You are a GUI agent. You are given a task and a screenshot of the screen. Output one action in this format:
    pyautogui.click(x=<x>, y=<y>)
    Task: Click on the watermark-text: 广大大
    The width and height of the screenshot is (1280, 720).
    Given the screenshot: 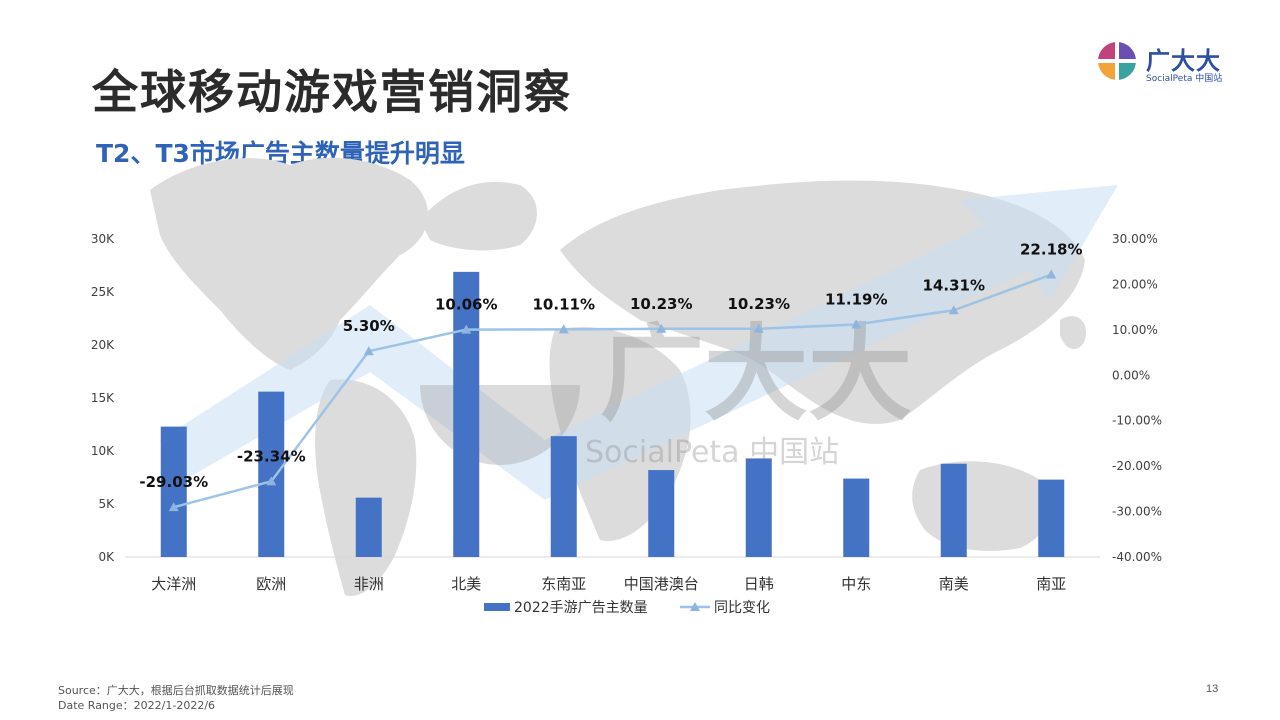 What is the action you would take?
    pyautogui.click(x=756, y=374)
    